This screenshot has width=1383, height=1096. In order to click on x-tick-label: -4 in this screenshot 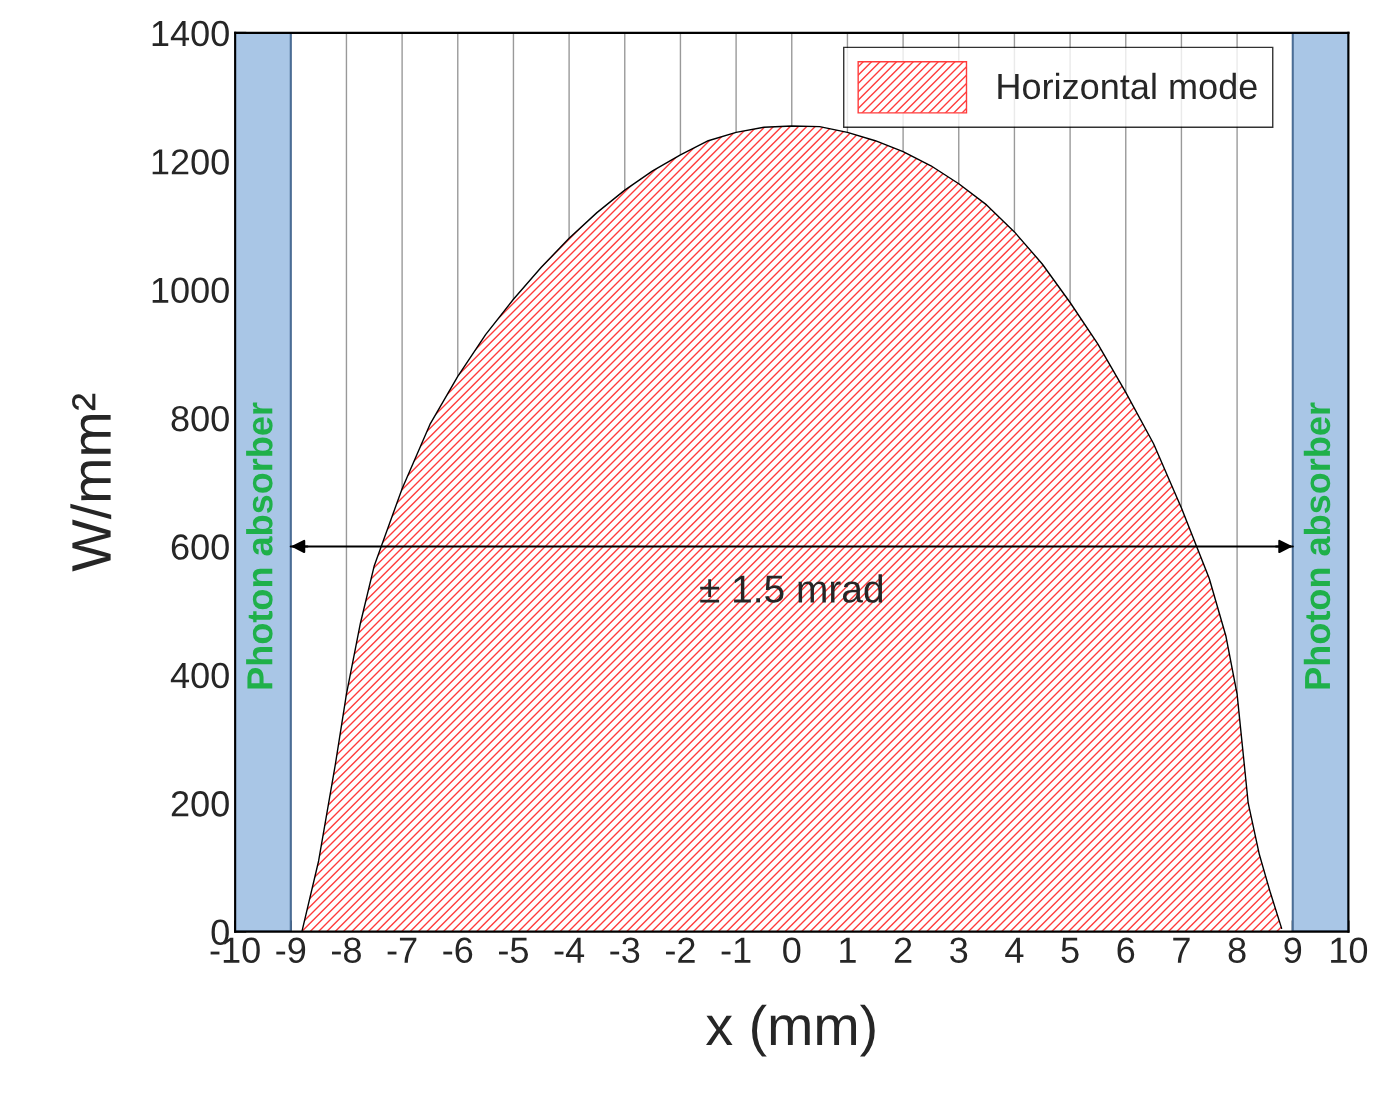, I will do `click(569, 950)`.